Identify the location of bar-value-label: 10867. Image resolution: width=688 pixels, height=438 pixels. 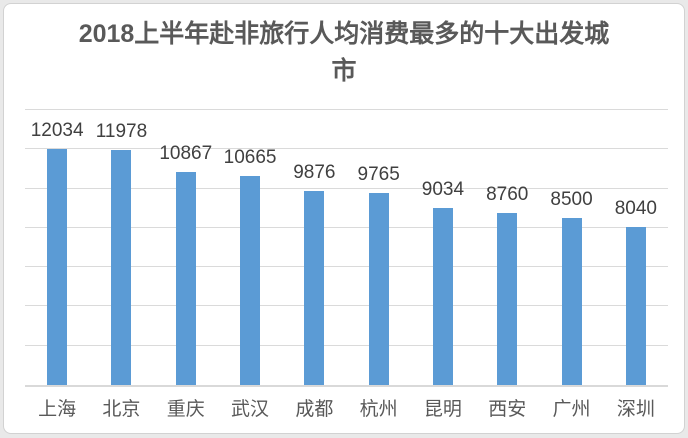
(186, 153).